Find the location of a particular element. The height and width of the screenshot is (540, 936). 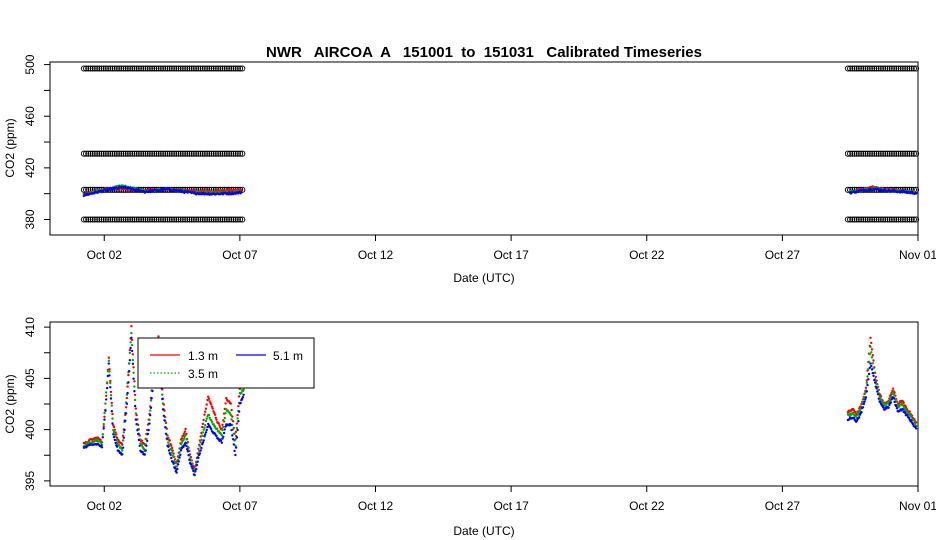

top-x-tick-label: Oct 07 is located at coordinates (240, 255).